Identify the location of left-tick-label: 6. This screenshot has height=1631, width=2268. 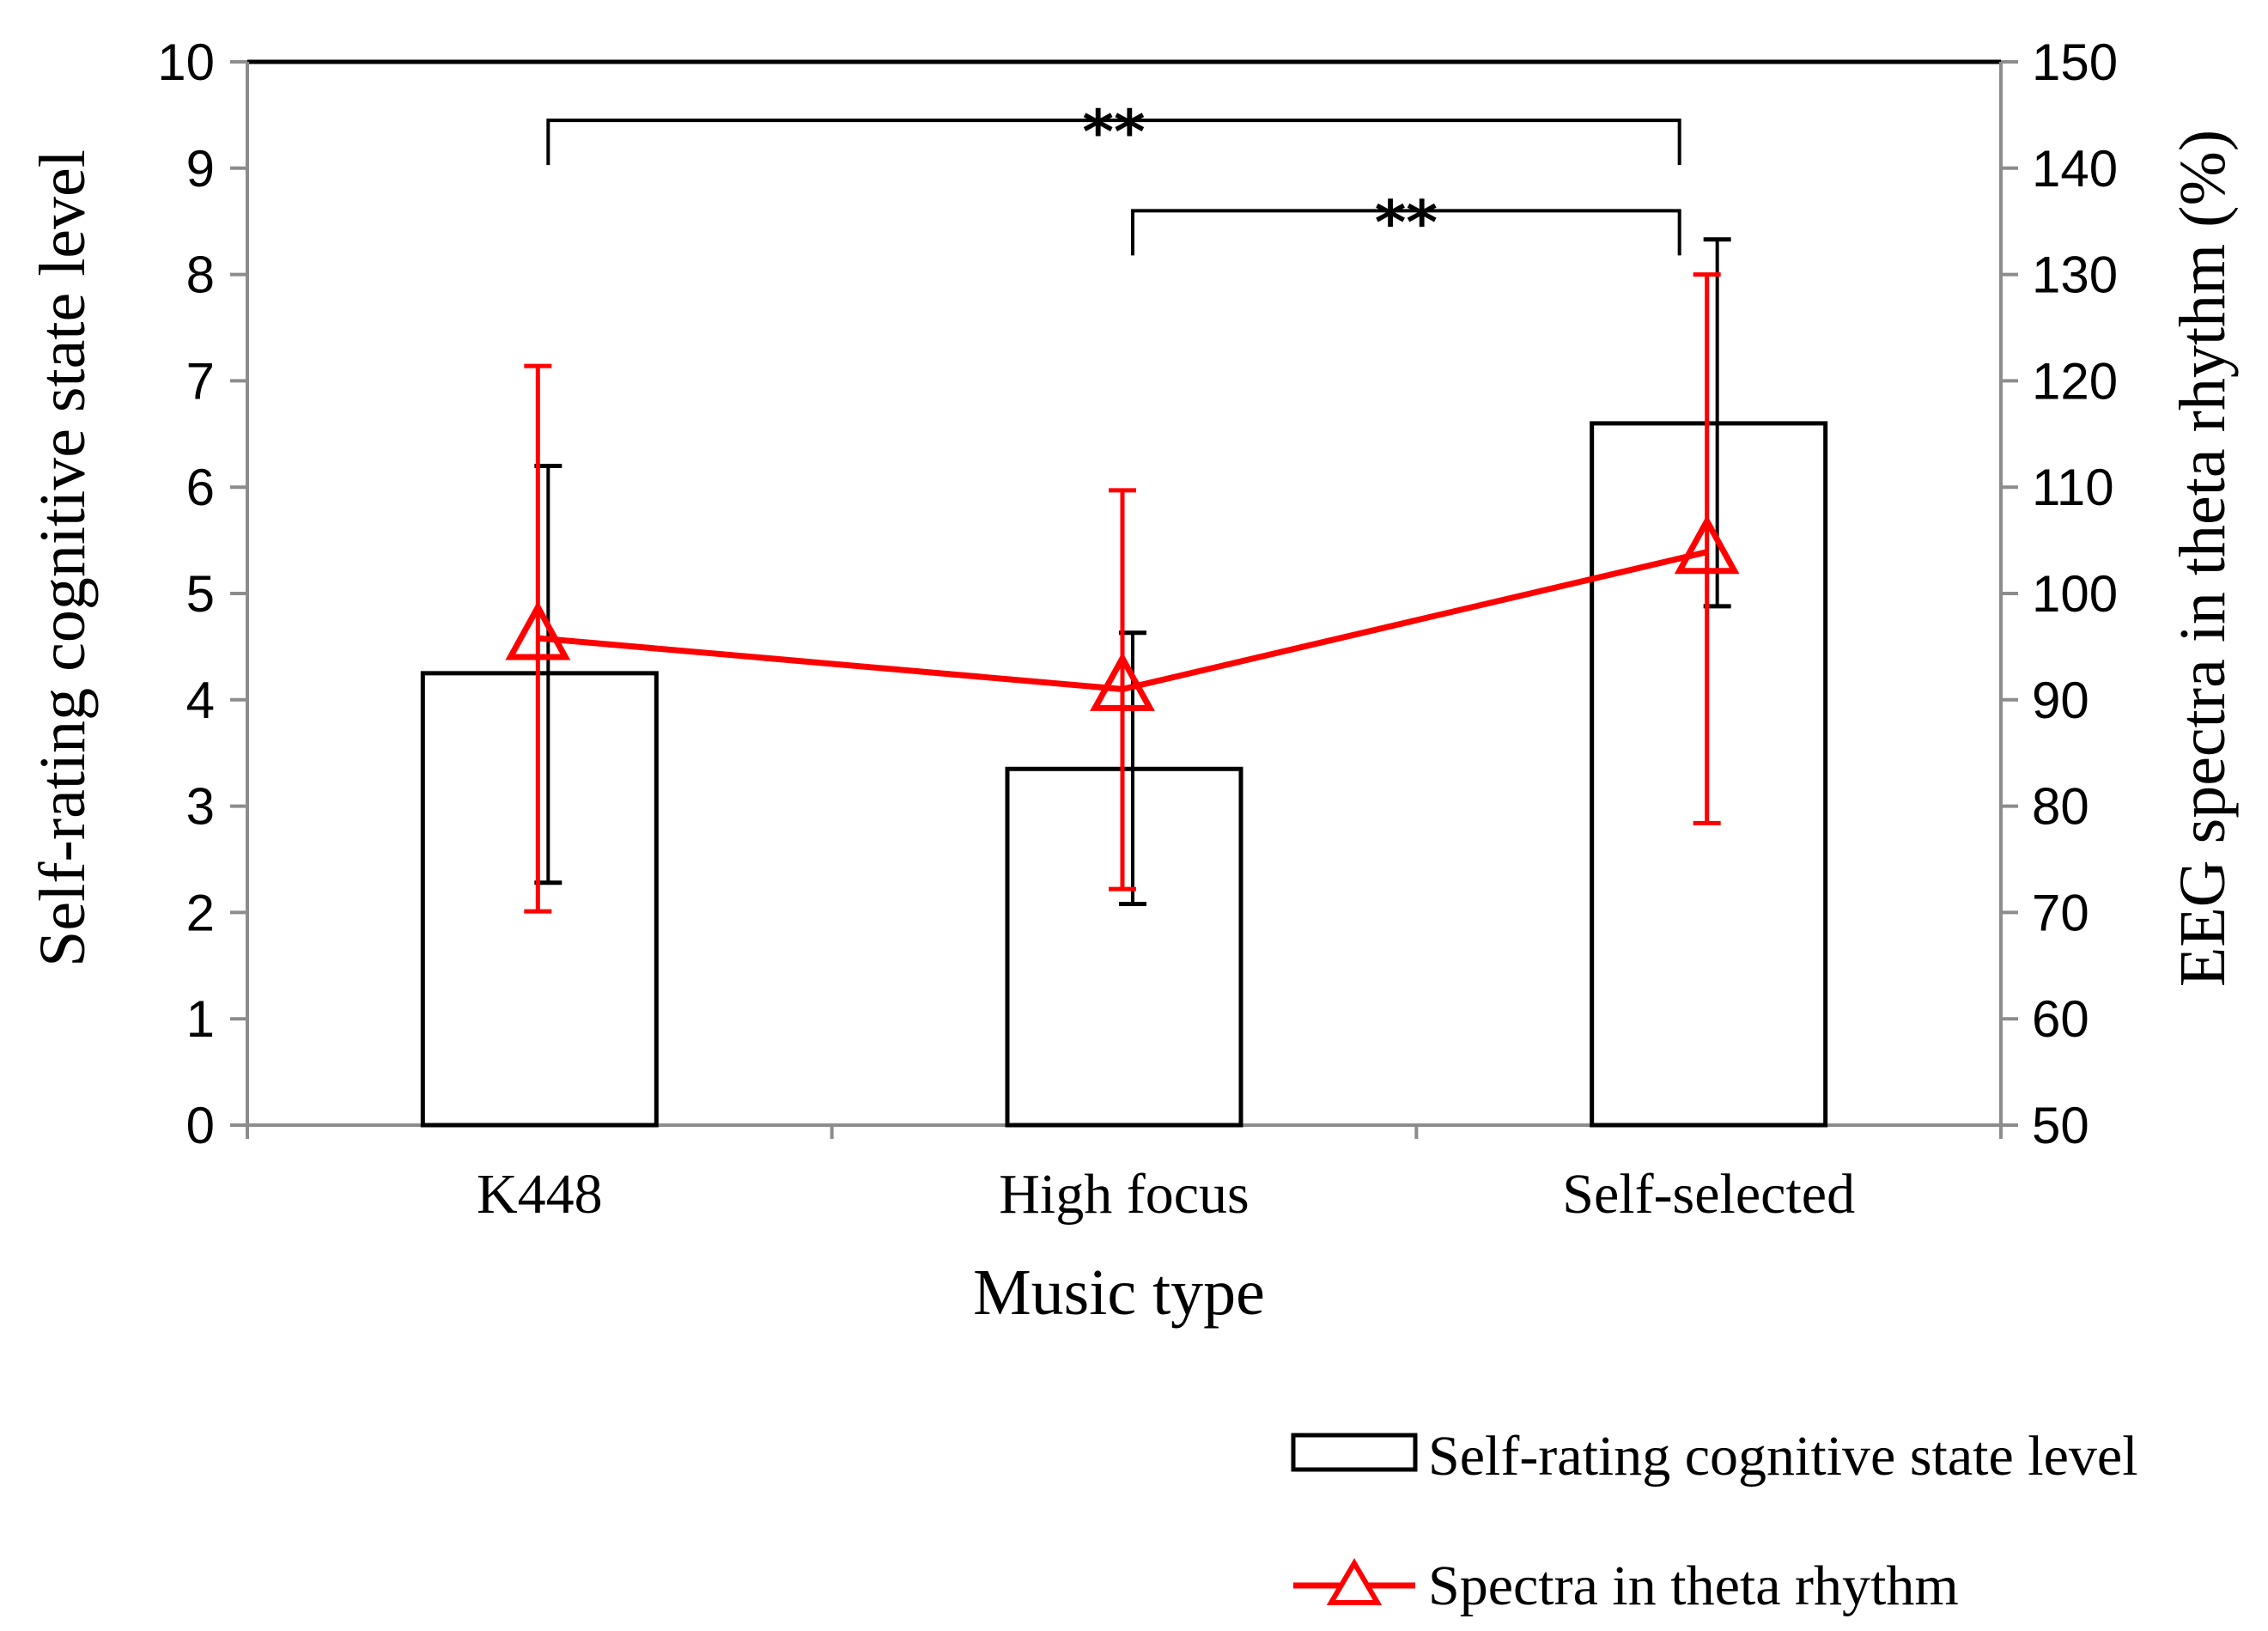
(201, 487).